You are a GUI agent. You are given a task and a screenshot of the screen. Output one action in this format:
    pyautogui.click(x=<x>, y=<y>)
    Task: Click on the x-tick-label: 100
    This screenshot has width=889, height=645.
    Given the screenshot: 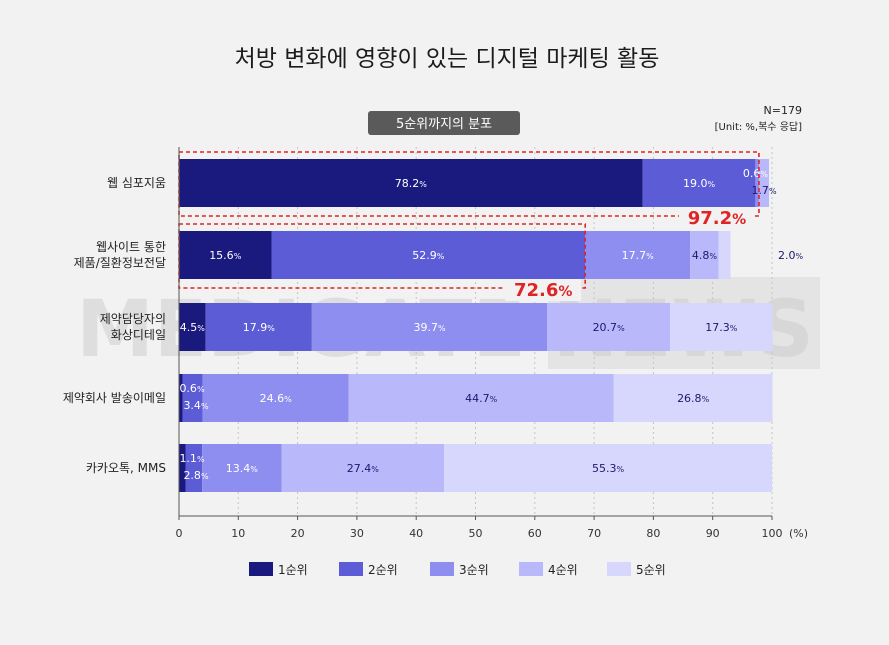 What is the action you would take?
    pyautogui.click(x=772, y=533)
    